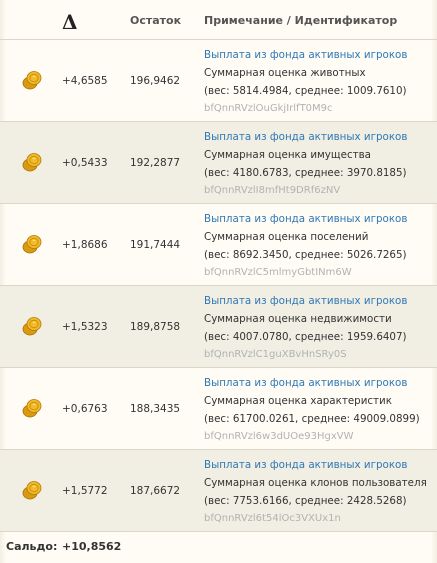 This screenshot has width=437, height=563. Describe the element at coordinates (155, 327) in the screenshot. I see `row-balance: 189,8758` at that location.